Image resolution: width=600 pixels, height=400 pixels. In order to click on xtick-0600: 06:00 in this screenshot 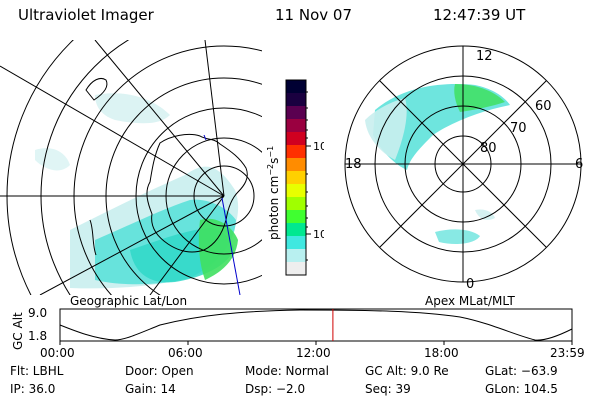, I will do `click(185, 353)`.